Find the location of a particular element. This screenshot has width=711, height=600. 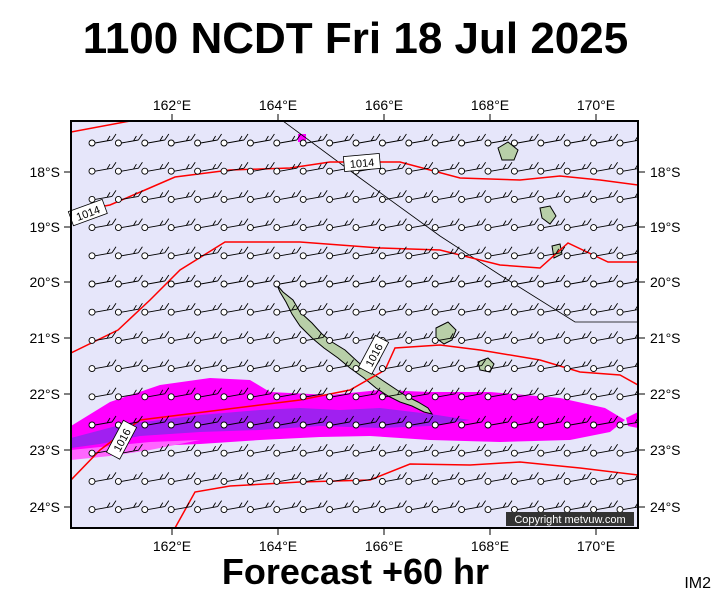

isobar-label-text: 1014 is located at coordinates (361, 164).